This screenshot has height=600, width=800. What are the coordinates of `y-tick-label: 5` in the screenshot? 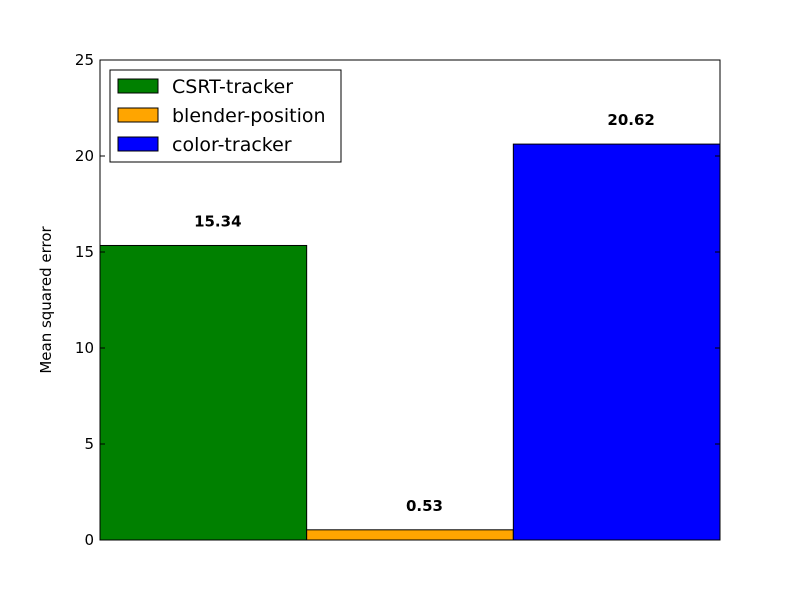 It's located at (89, 444).